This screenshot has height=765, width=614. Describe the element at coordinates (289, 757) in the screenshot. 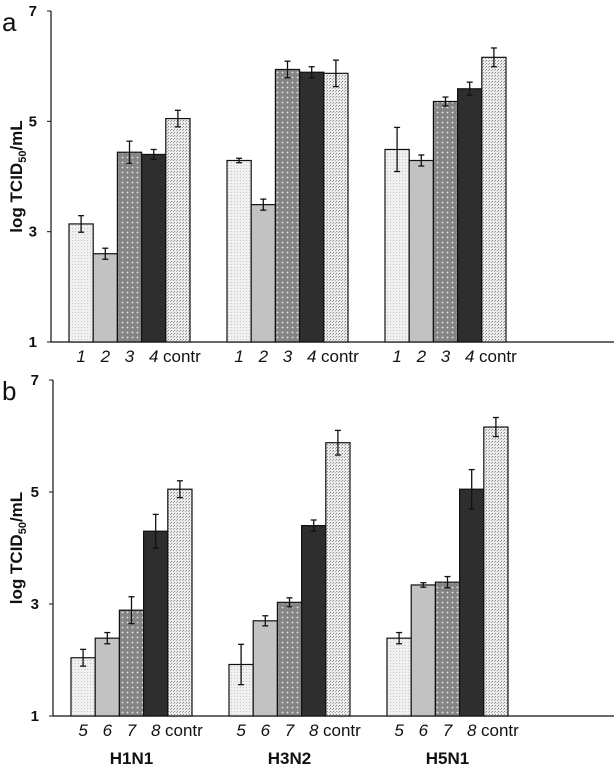

I see `group-label: H3N2` at that location.